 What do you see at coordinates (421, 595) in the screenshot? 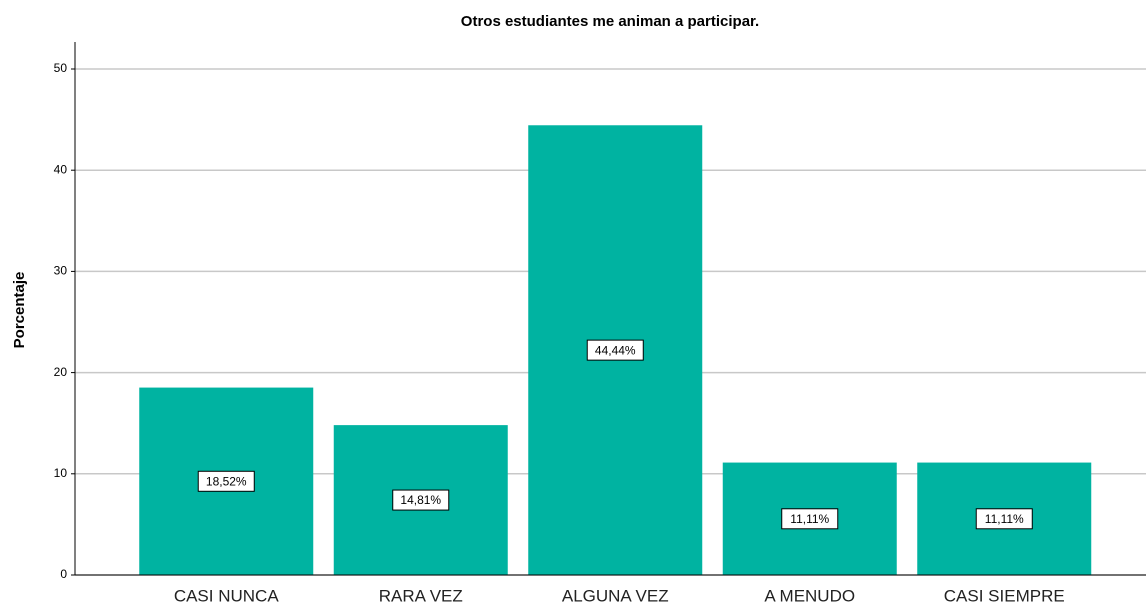
I see `x-tick-label: RARA VEZ` at bounding box center [421, 595].